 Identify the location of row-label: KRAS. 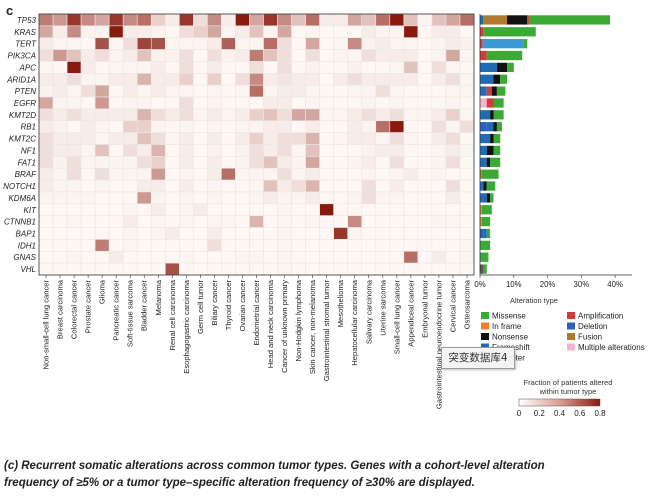
(25, 32).